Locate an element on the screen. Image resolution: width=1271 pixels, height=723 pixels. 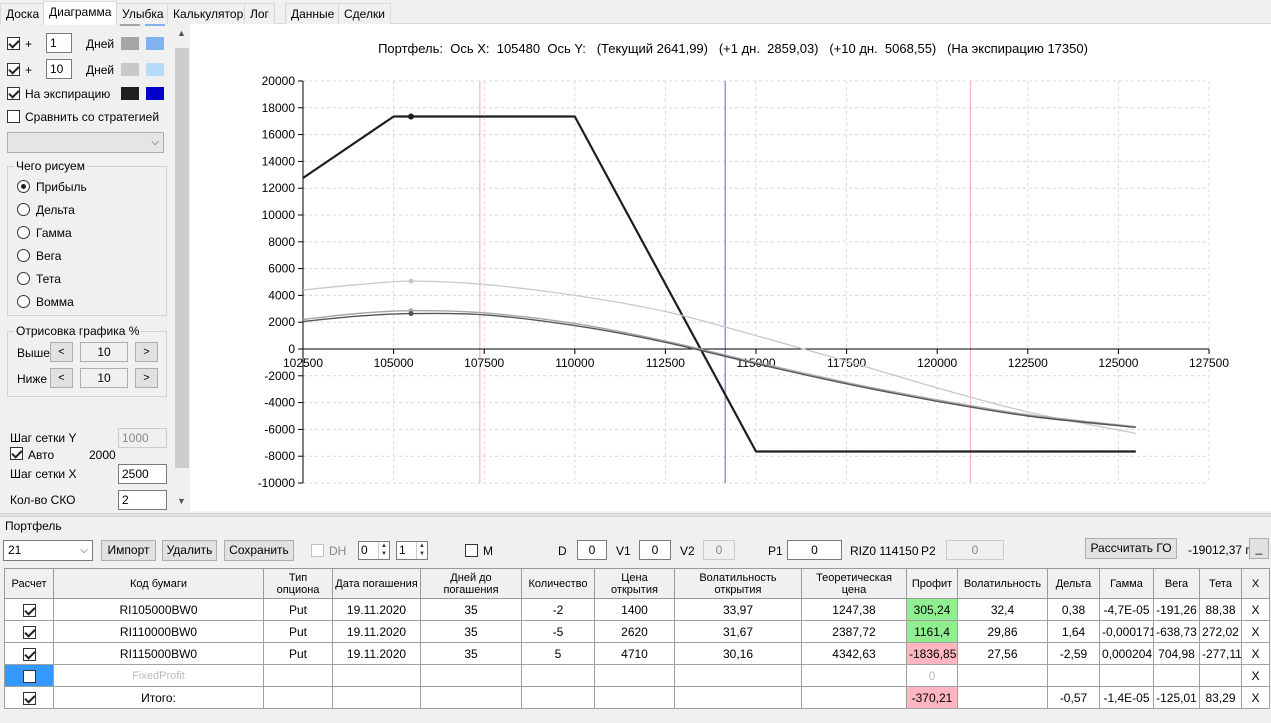
v2-input: 0 is located at coordinates (719, 550).